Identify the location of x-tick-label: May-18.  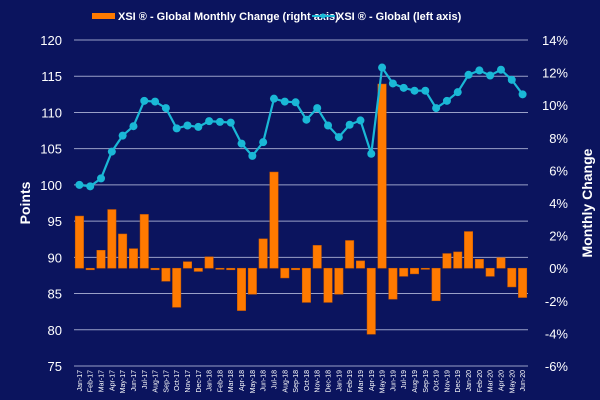
(253, 381).